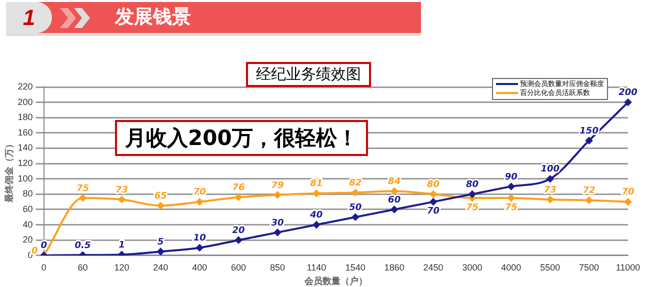  I want to click on data-label: 65, so click(160, 196).